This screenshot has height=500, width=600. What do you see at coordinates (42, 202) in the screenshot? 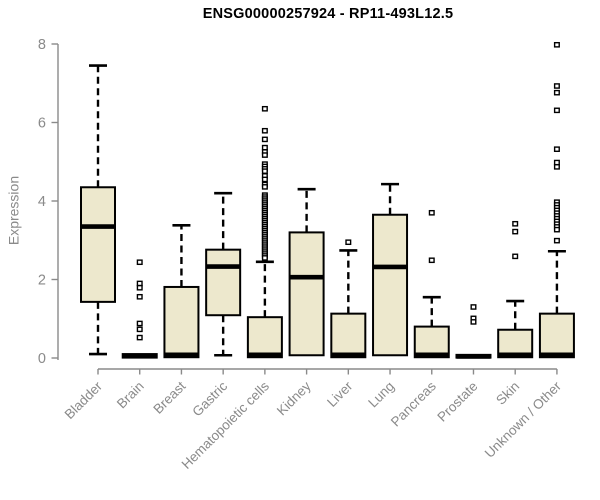
I see `y-tick-label: 4` at bounding box center [42, 202].